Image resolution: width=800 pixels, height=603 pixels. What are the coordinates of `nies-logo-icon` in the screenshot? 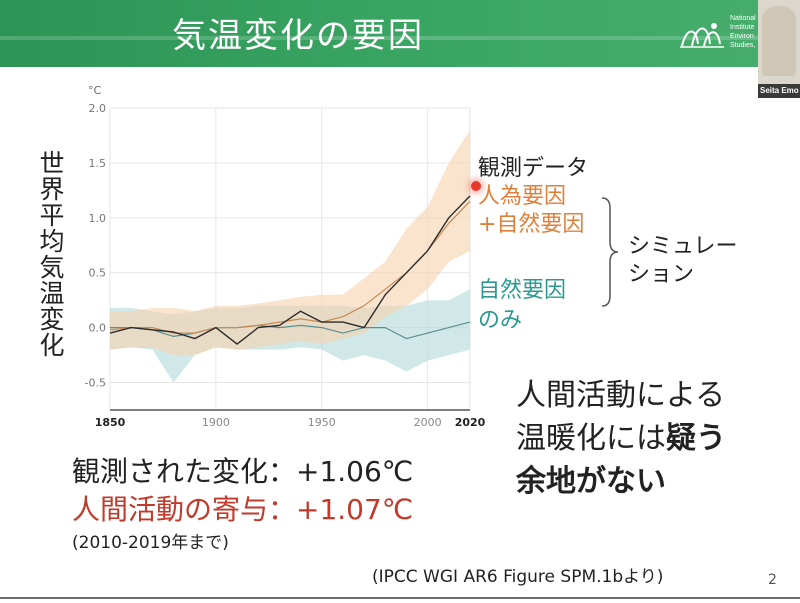 It's located at (702, 35).